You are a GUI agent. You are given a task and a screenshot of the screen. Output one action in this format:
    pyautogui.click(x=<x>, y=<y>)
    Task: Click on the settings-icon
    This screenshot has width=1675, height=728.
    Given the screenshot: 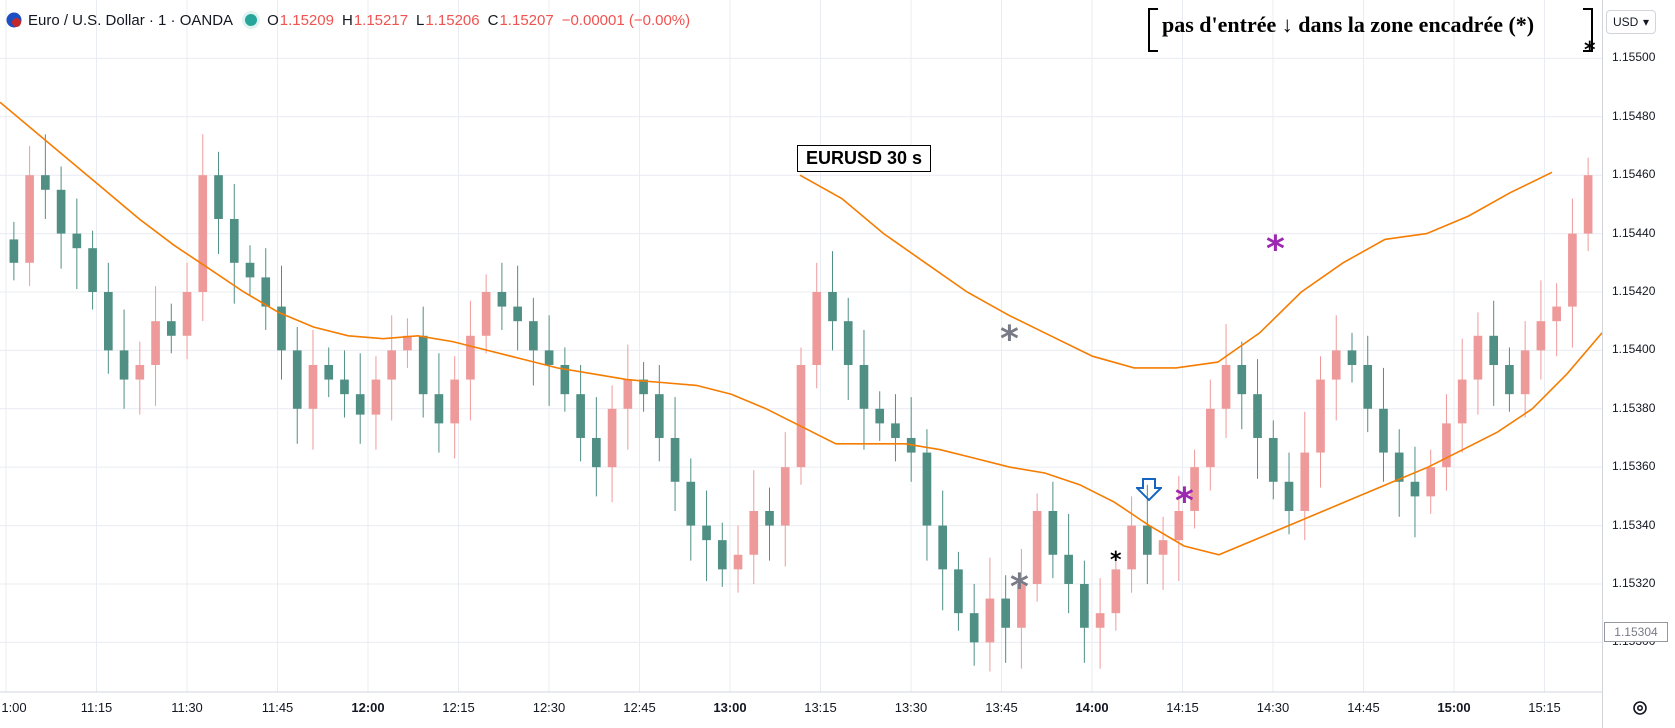 What is the action you would take?
    pyautogui.click(x=1640, y=708)
    